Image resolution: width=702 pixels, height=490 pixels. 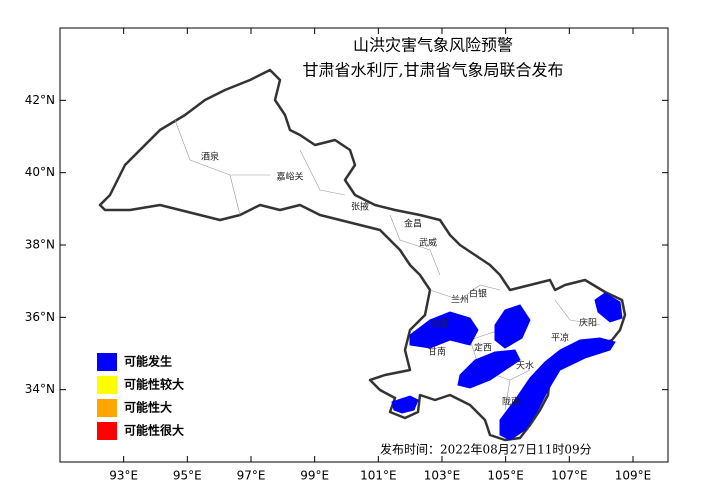 What do you see at coordinates (560, 338) in the screenshot?
I see `city-label: 平凉` at bounding box center [560, 338].